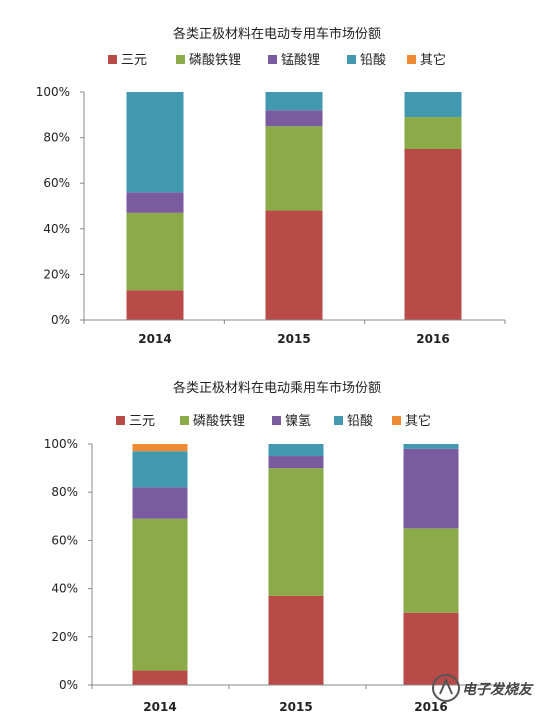  Describe the element at coordinates (300, 60) in the screenshot. I see `legend-label: 锰酸锂` at that location.